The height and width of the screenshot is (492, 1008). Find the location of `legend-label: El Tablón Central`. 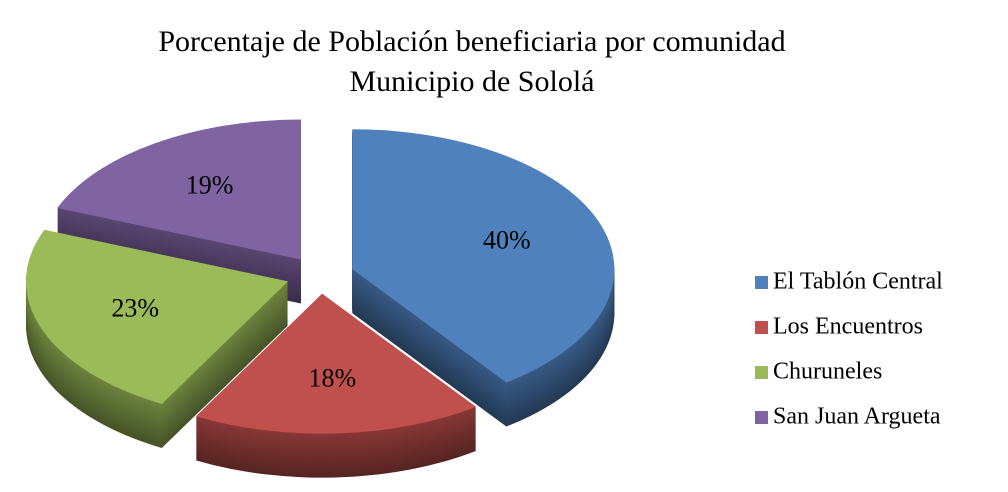

legend-label: El Tablón Central is located at coordinates (858, 282).